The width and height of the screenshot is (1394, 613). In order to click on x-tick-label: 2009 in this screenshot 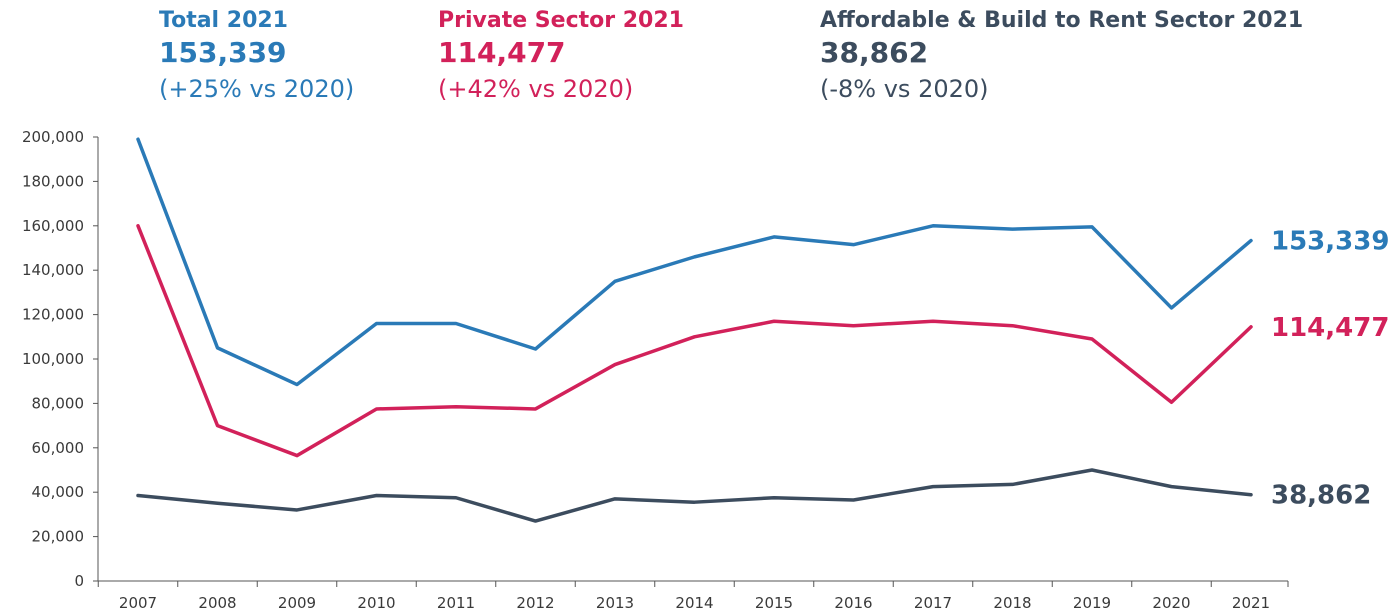, I will do `click(297, 603)`.